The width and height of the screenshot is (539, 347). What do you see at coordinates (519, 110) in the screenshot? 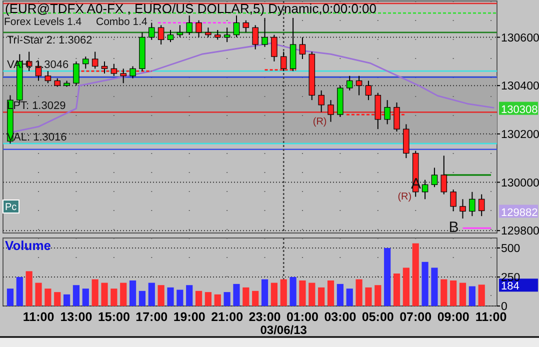
I see `annotation: 130308` at bounding box center [519, 110].